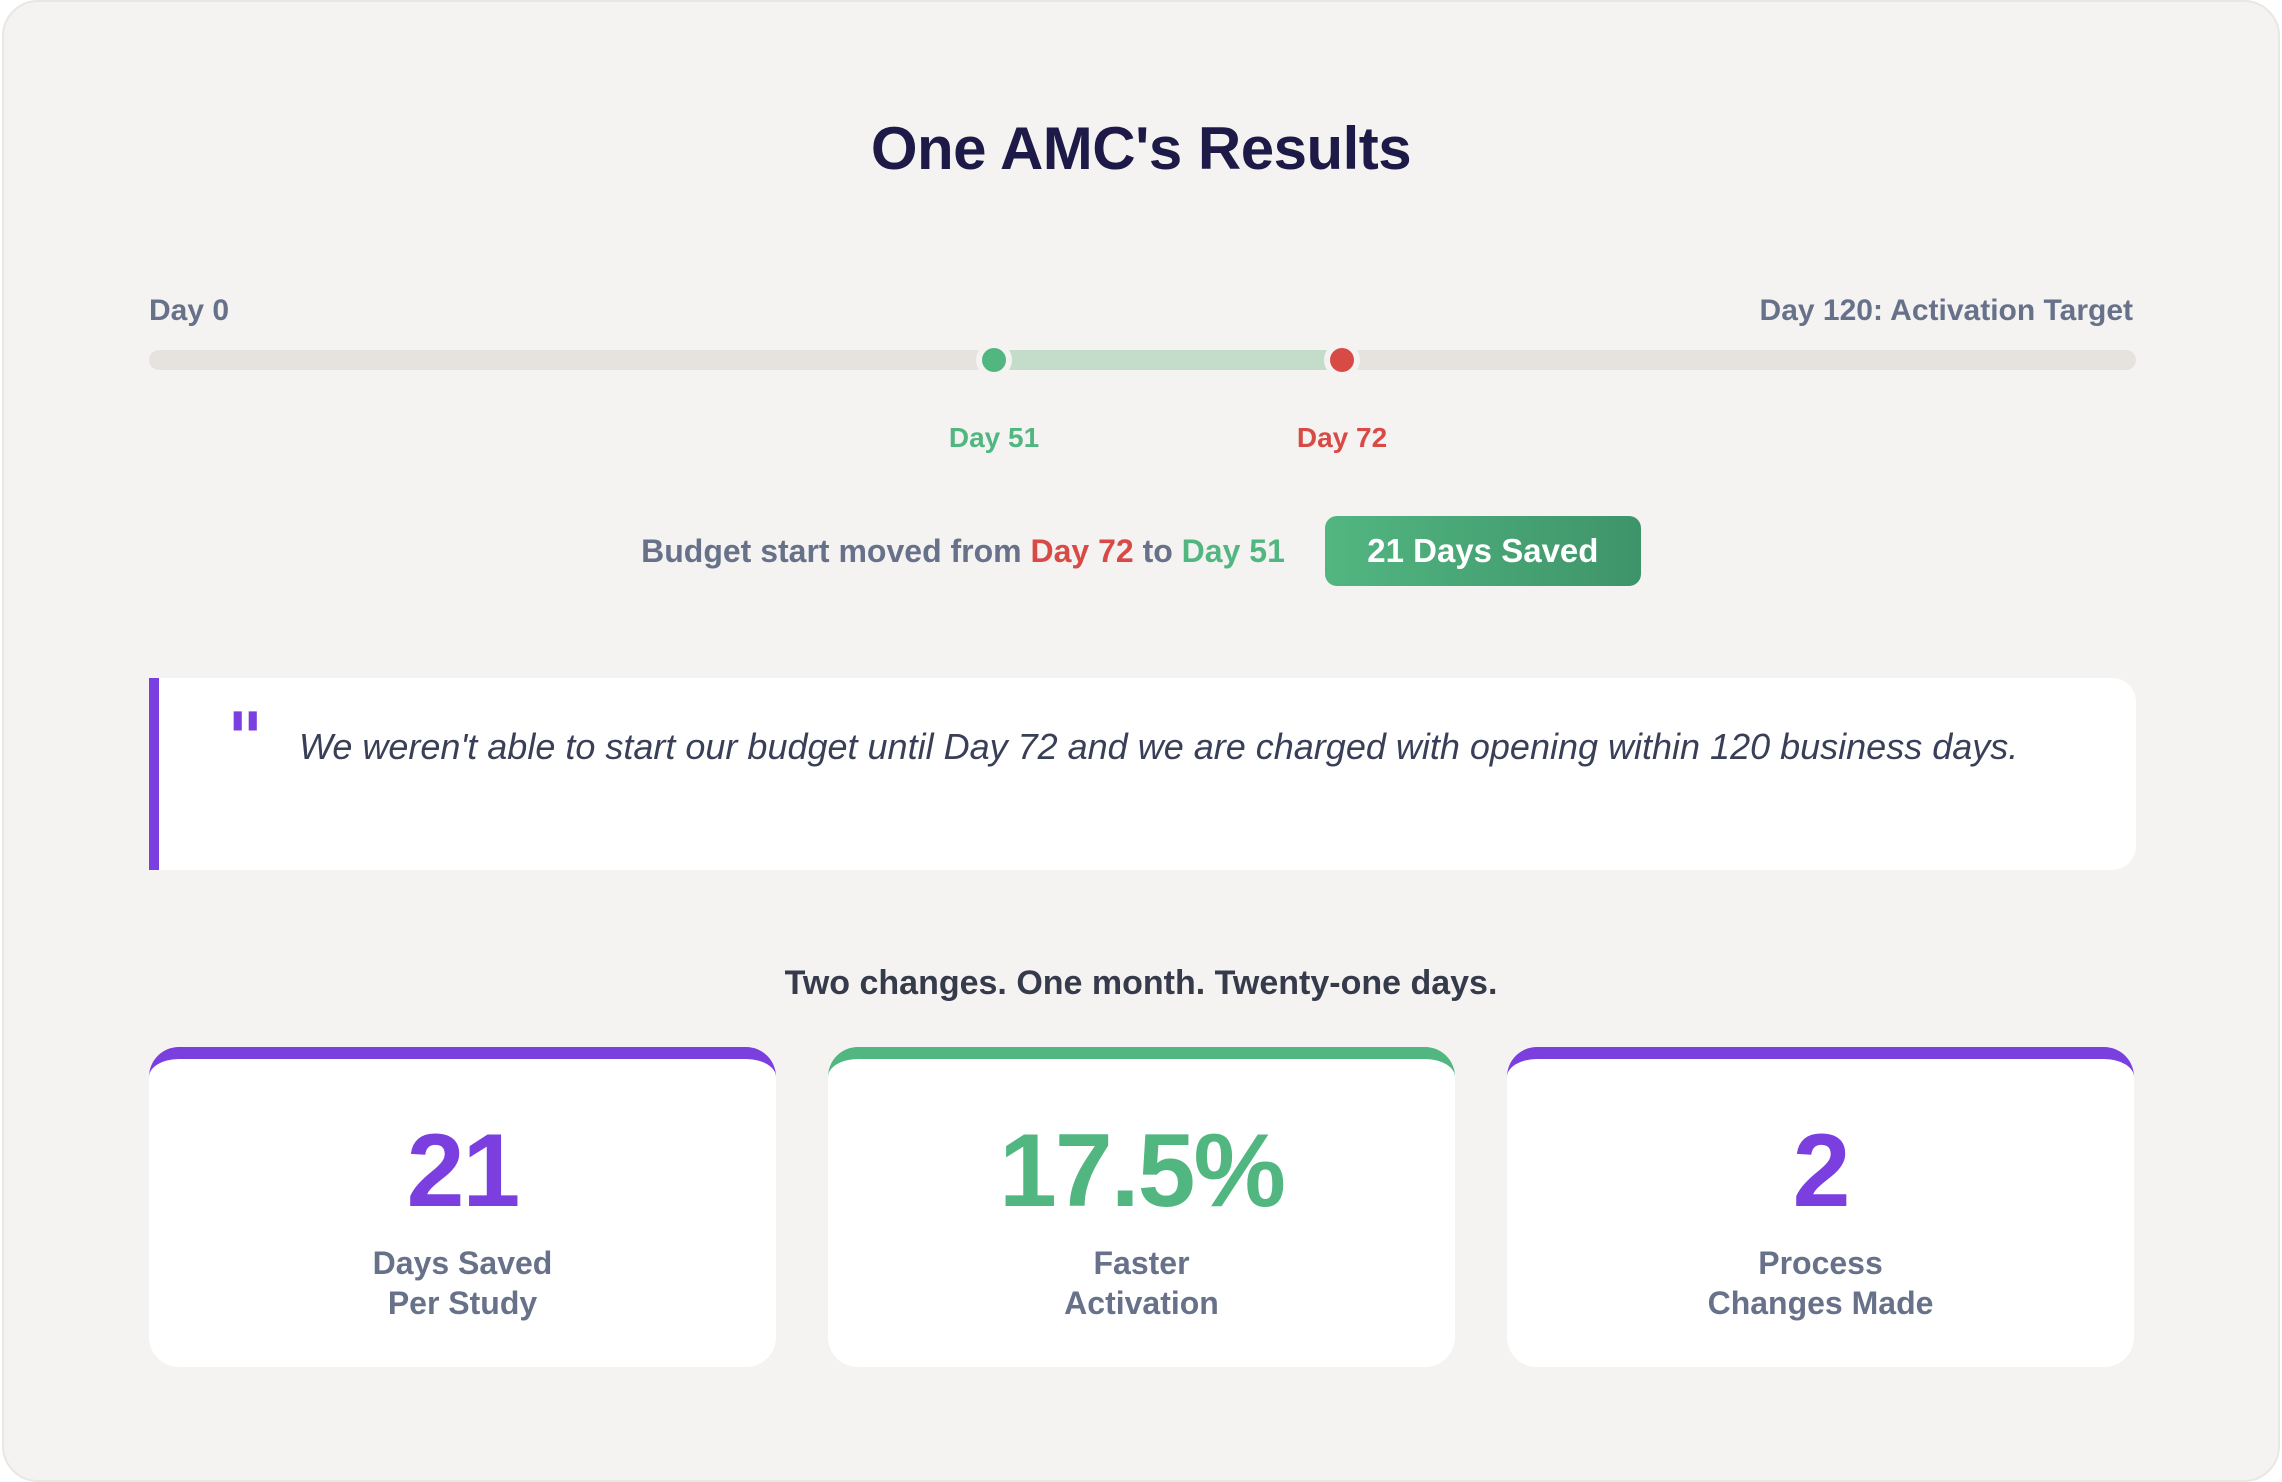  I want to click on summary-middle: to, so click(1157, 550).